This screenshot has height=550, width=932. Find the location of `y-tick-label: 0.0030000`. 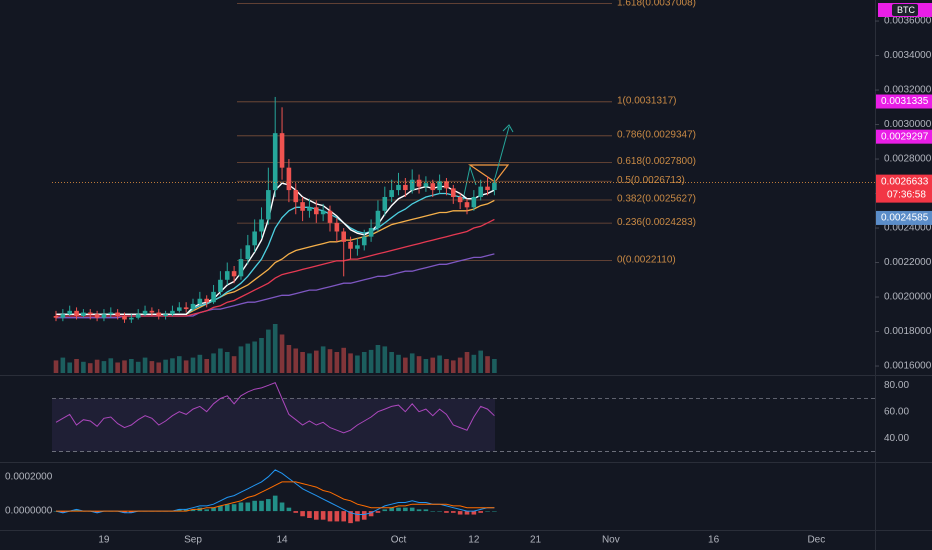

y-tick-label: 0.0030000 is located at coordinates (908, 124).